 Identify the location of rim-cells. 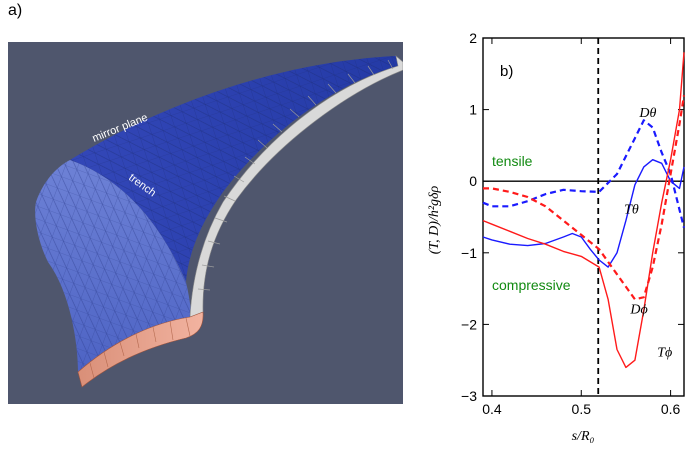
(140, 348).